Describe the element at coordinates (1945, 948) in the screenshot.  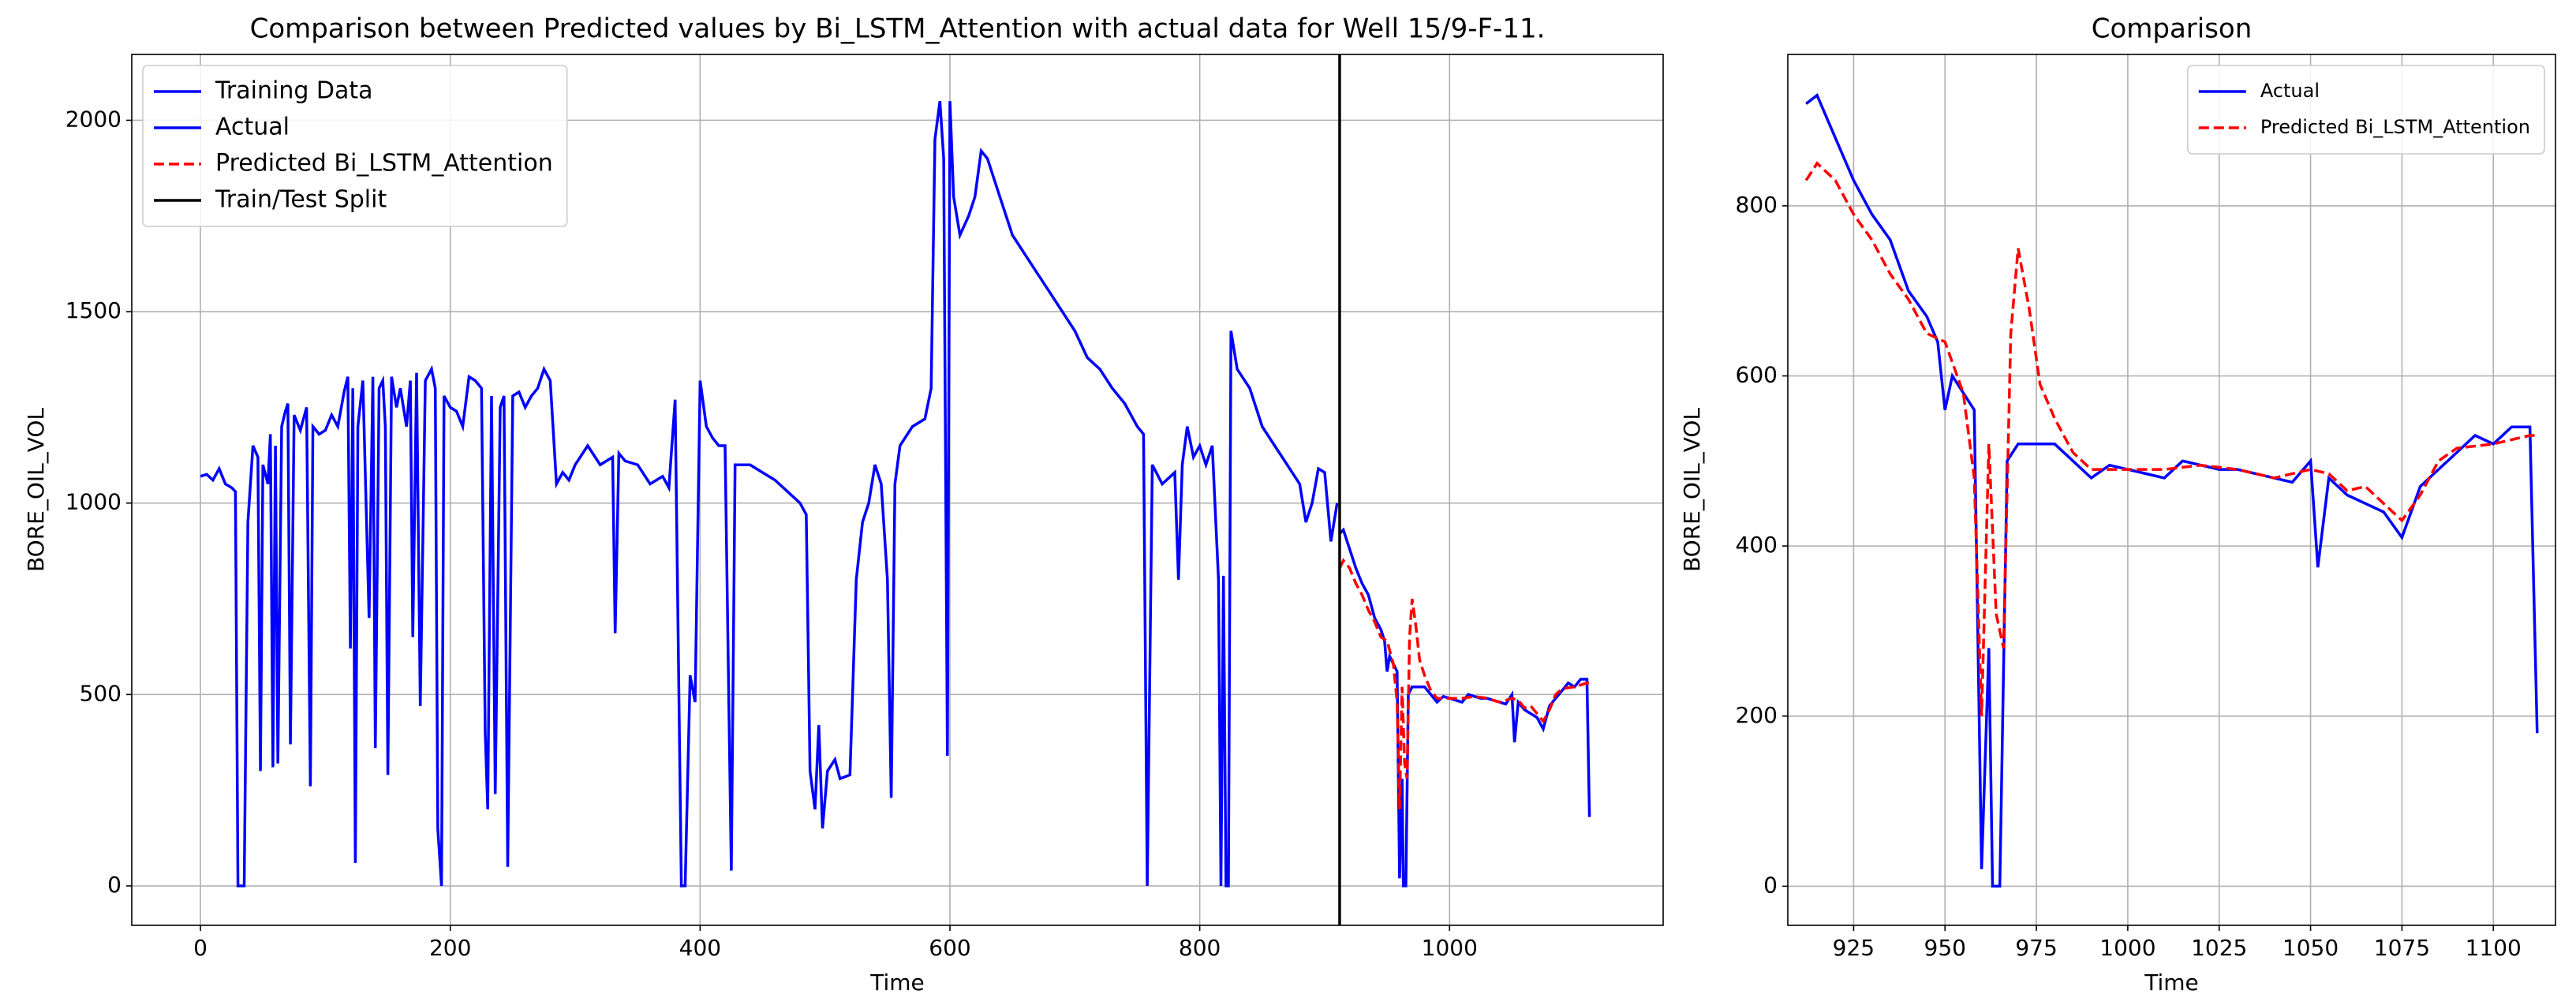
I see `x-tick-label: 950` at that location.